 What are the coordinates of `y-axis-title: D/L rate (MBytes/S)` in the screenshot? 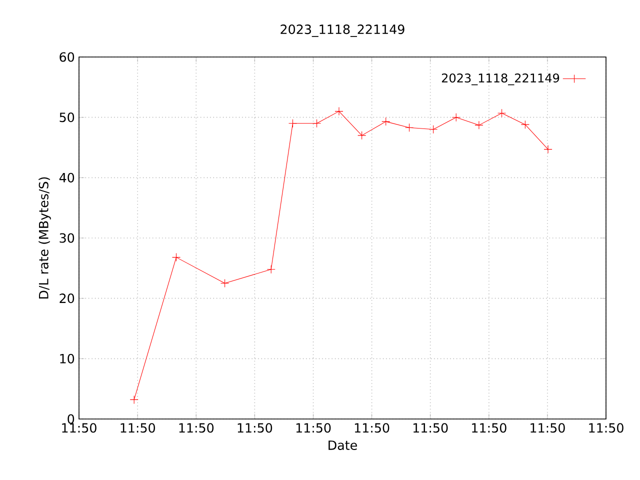 It's located at (44, 238).